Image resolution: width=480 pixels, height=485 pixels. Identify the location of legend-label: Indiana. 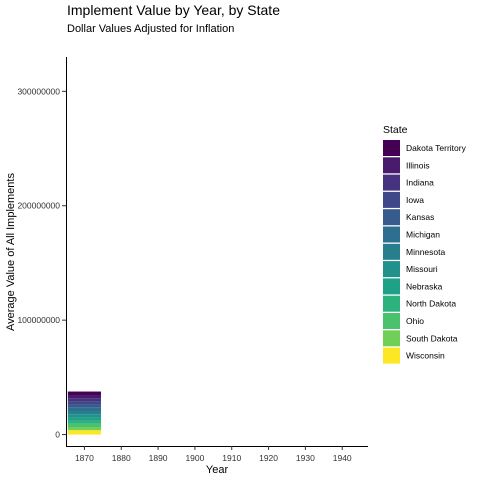
(420, 183).